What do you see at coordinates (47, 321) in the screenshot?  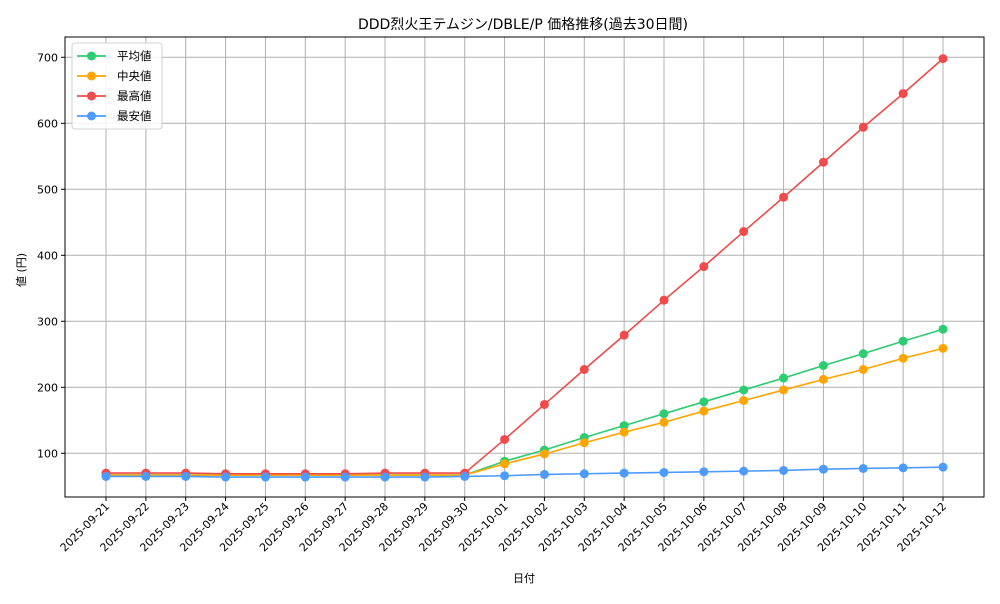 I see `y-tick-label: 300` at bounding box center [47, 321].